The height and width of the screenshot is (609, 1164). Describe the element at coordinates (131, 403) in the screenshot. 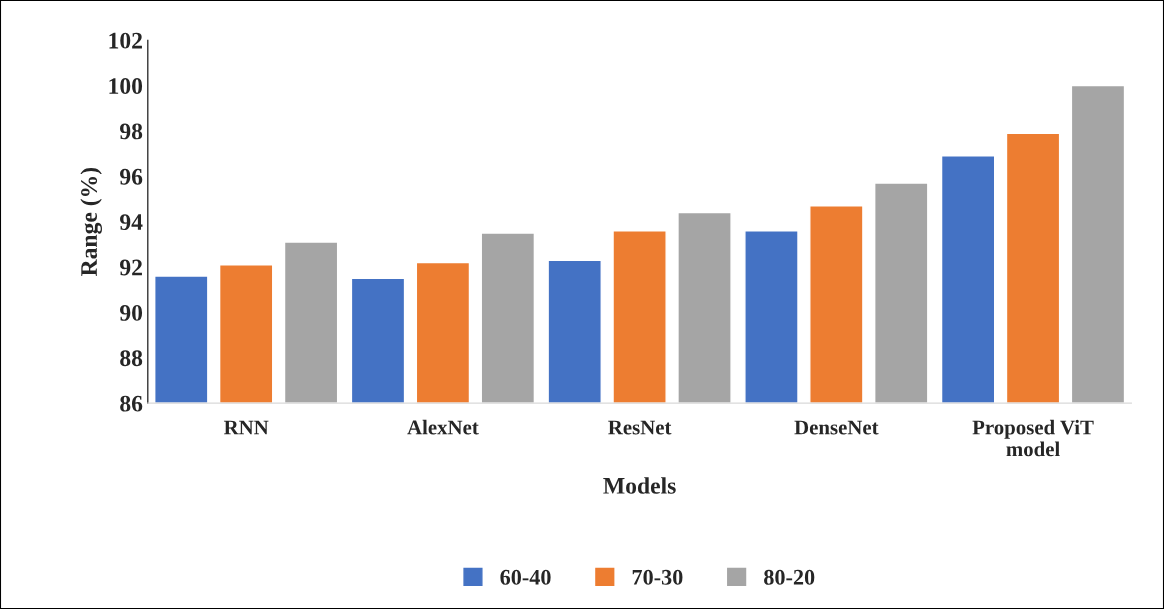

I see `y-tick-label: 86` at that location.